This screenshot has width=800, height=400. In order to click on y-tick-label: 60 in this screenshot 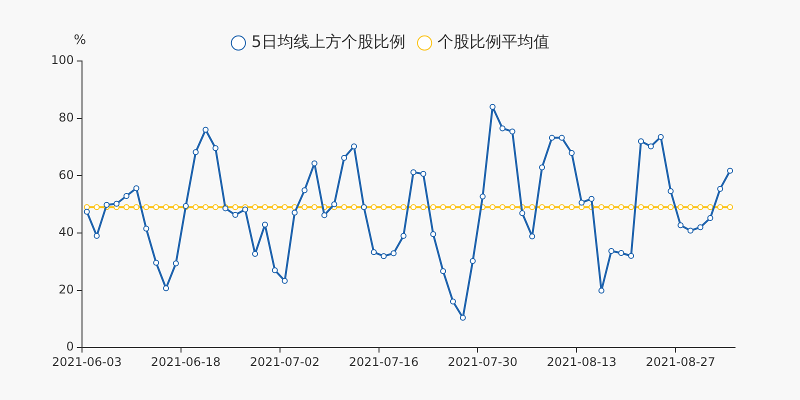, I will do `click(66, 175)`.